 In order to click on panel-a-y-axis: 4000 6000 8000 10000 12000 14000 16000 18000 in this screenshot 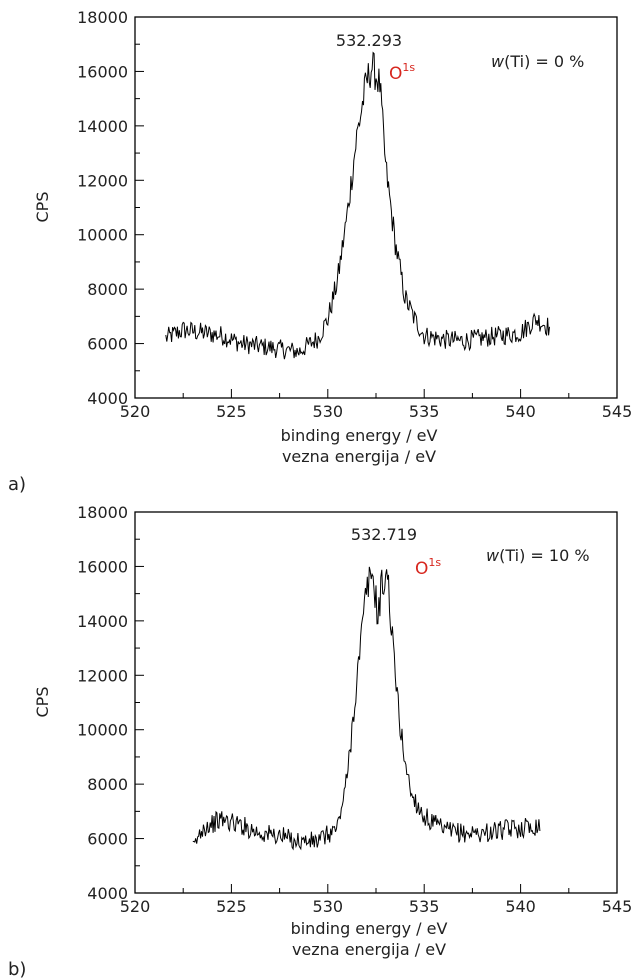, I will do `click(110, 208)`.